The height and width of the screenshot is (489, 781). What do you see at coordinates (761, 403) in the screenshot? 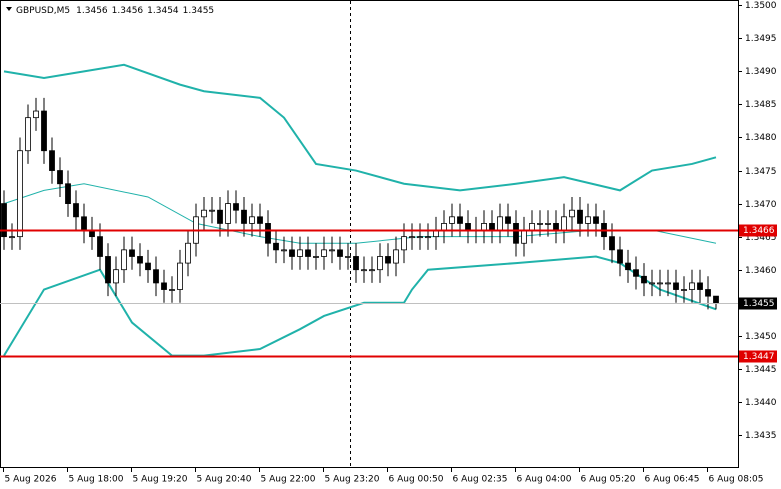
I see `y-tick-label: 1.3440` at bounding box center [761, 403].